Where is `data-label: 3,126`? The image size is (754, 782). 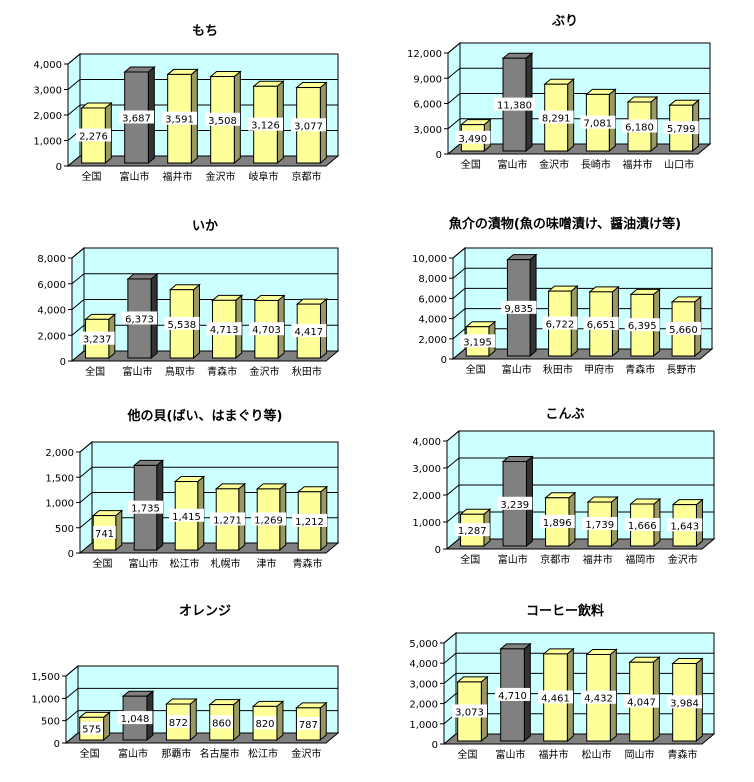 data-label: 3,126 is located at coordinates (265, 126).